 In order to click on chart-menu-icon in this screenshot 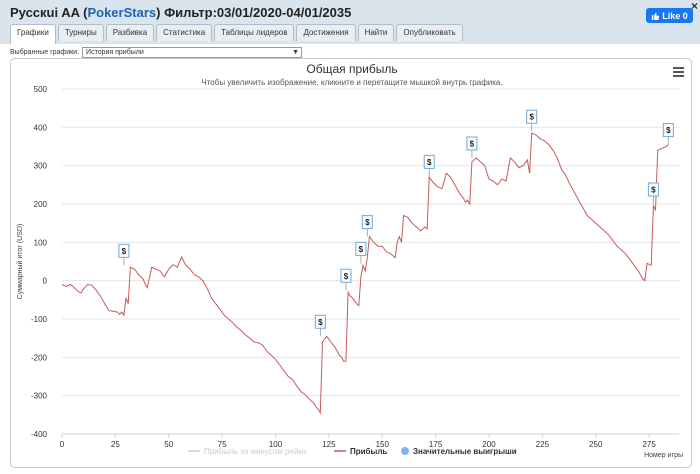, I will do `click(678, 72)`.